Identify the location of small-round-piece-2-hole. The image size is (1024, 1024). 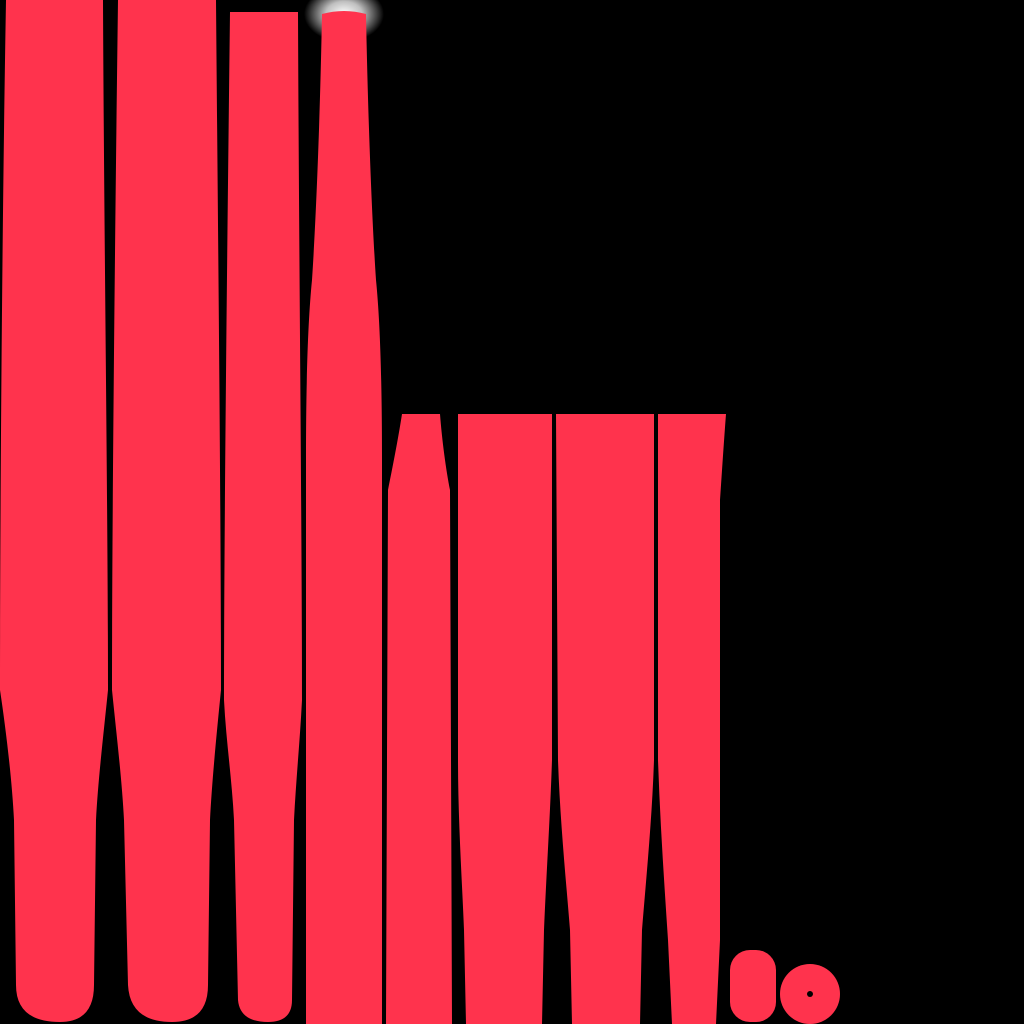
(810, 994).